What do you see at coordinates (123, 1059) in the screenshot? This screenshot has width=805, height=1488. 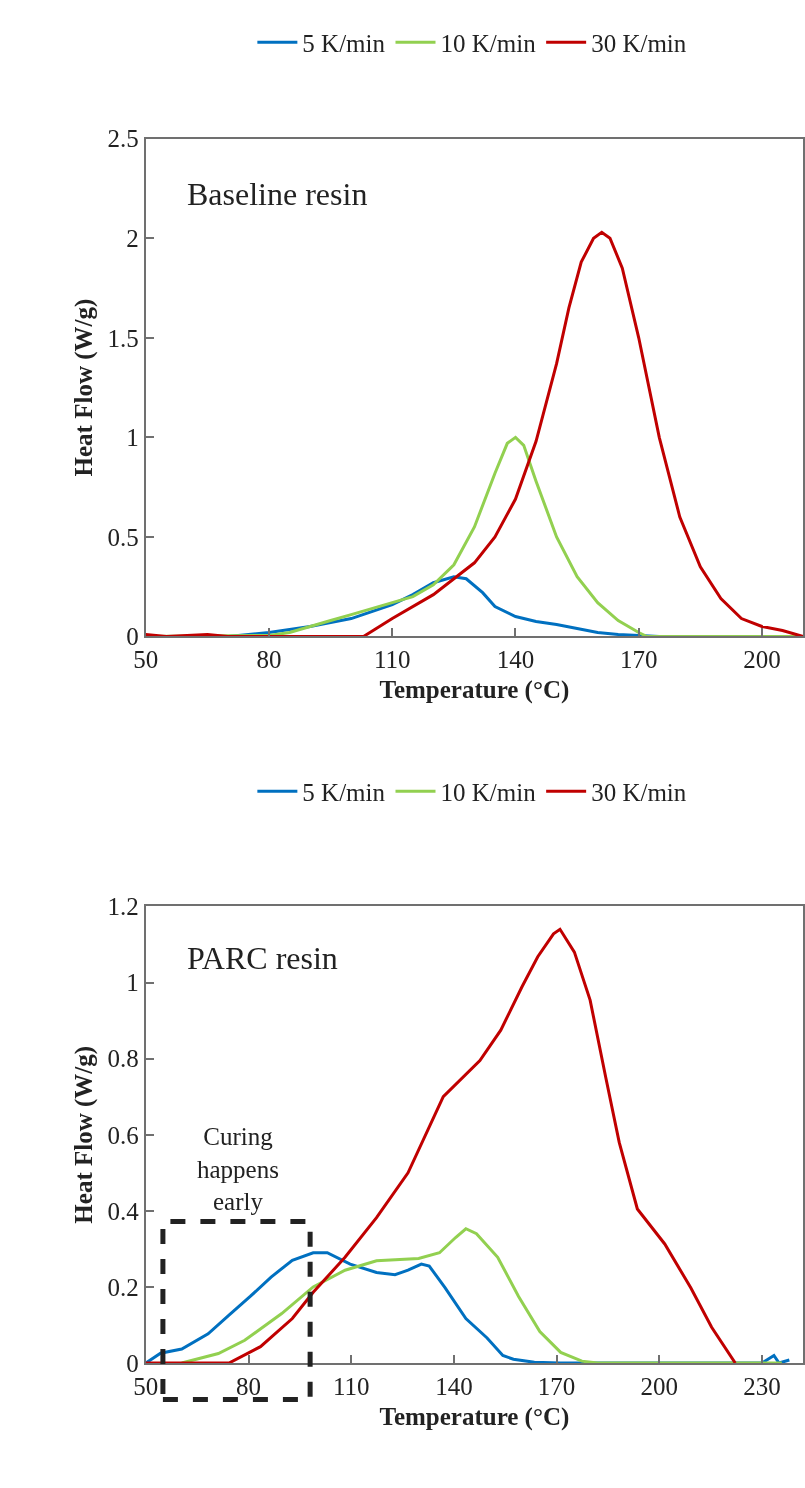 I see `y-tick-label: 0.8` at bounding box center [123, 1059].